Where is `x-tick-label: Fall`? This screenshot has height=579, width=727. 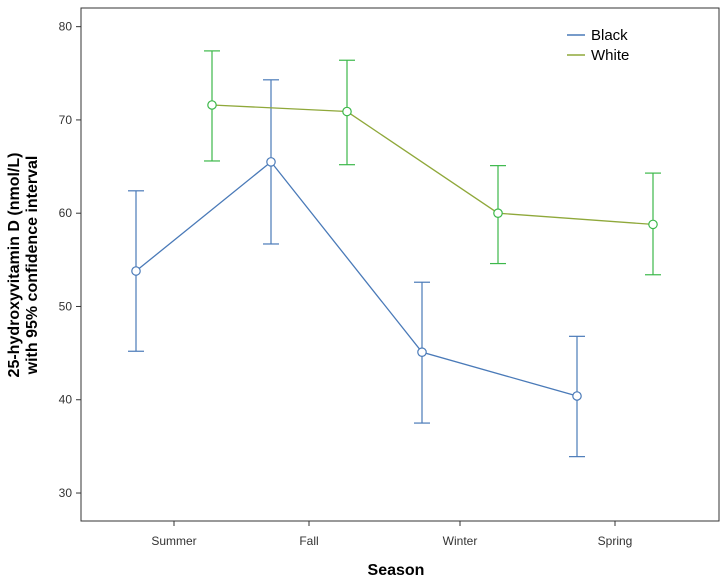 x-tick-label: Fall is located at coordinates (308, 541).